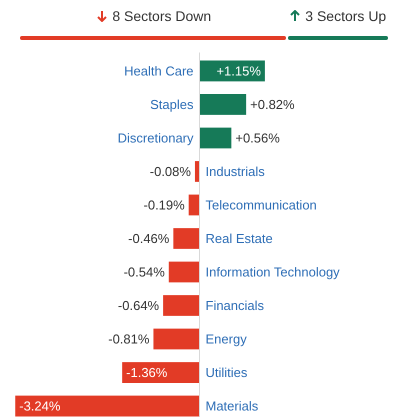 Image resolution: width=398 pixels, height=417 pixels. What do you see at coordinates (346, 16) in the screenshot?
I see `text: 3 Sectors Up` at bounding box center [346, 16].